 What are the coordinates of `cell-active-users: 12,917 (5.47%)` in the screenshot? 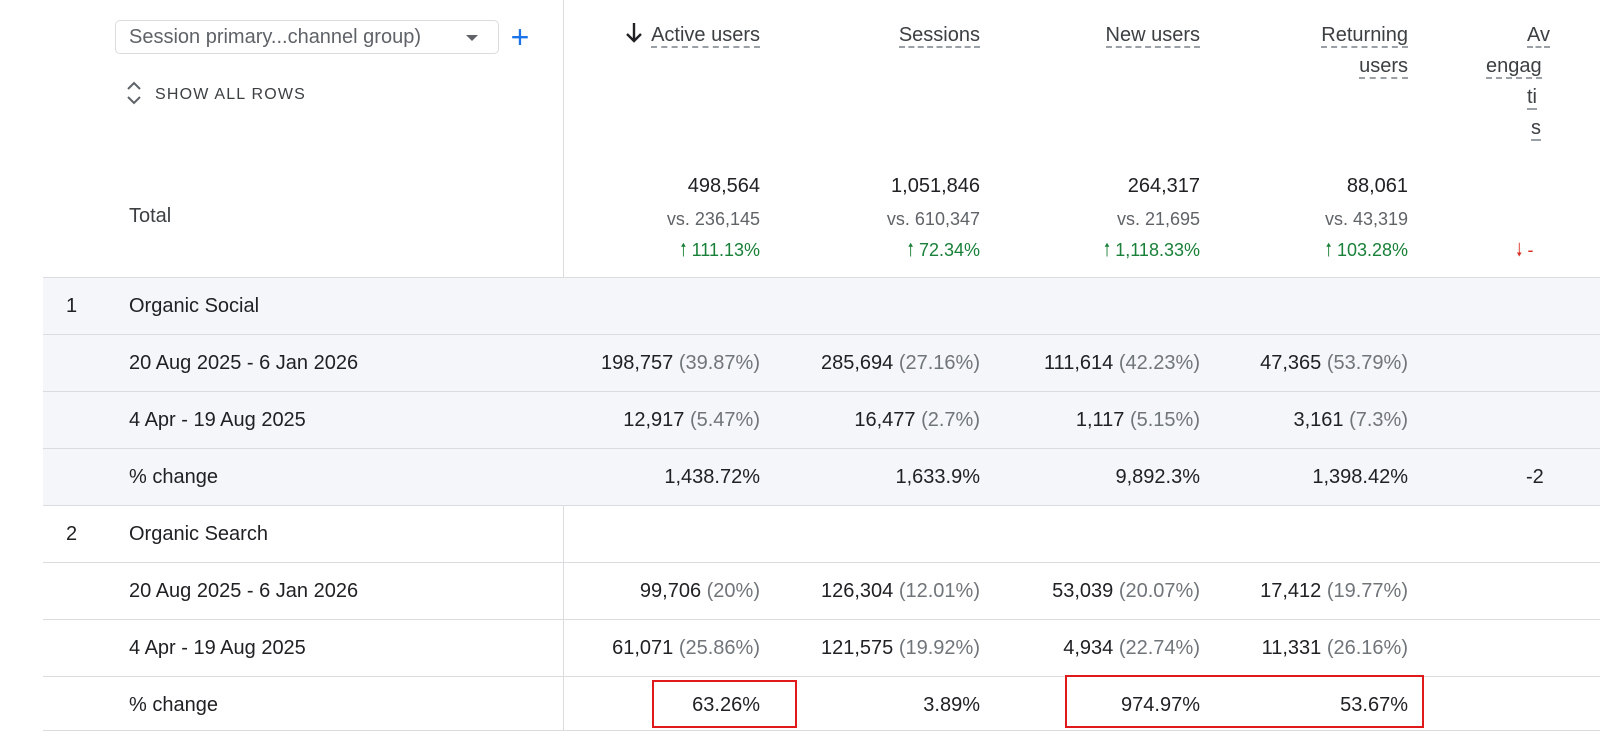 It's located at (691, 420).